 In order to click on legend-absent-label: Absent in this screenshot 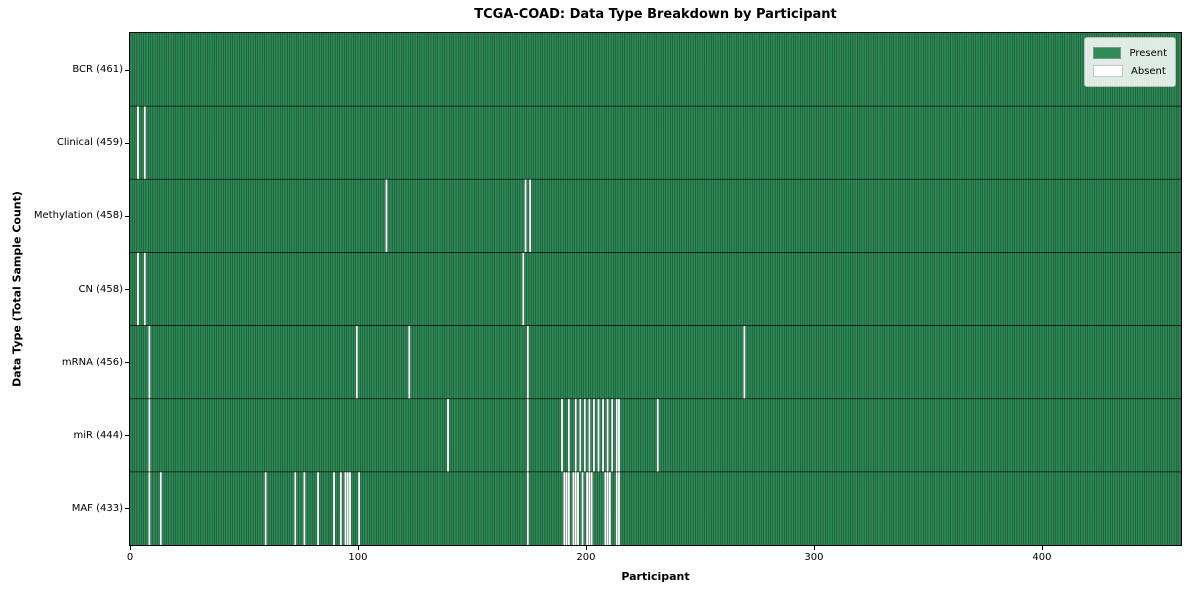, I will do `click(1148, 71)`.